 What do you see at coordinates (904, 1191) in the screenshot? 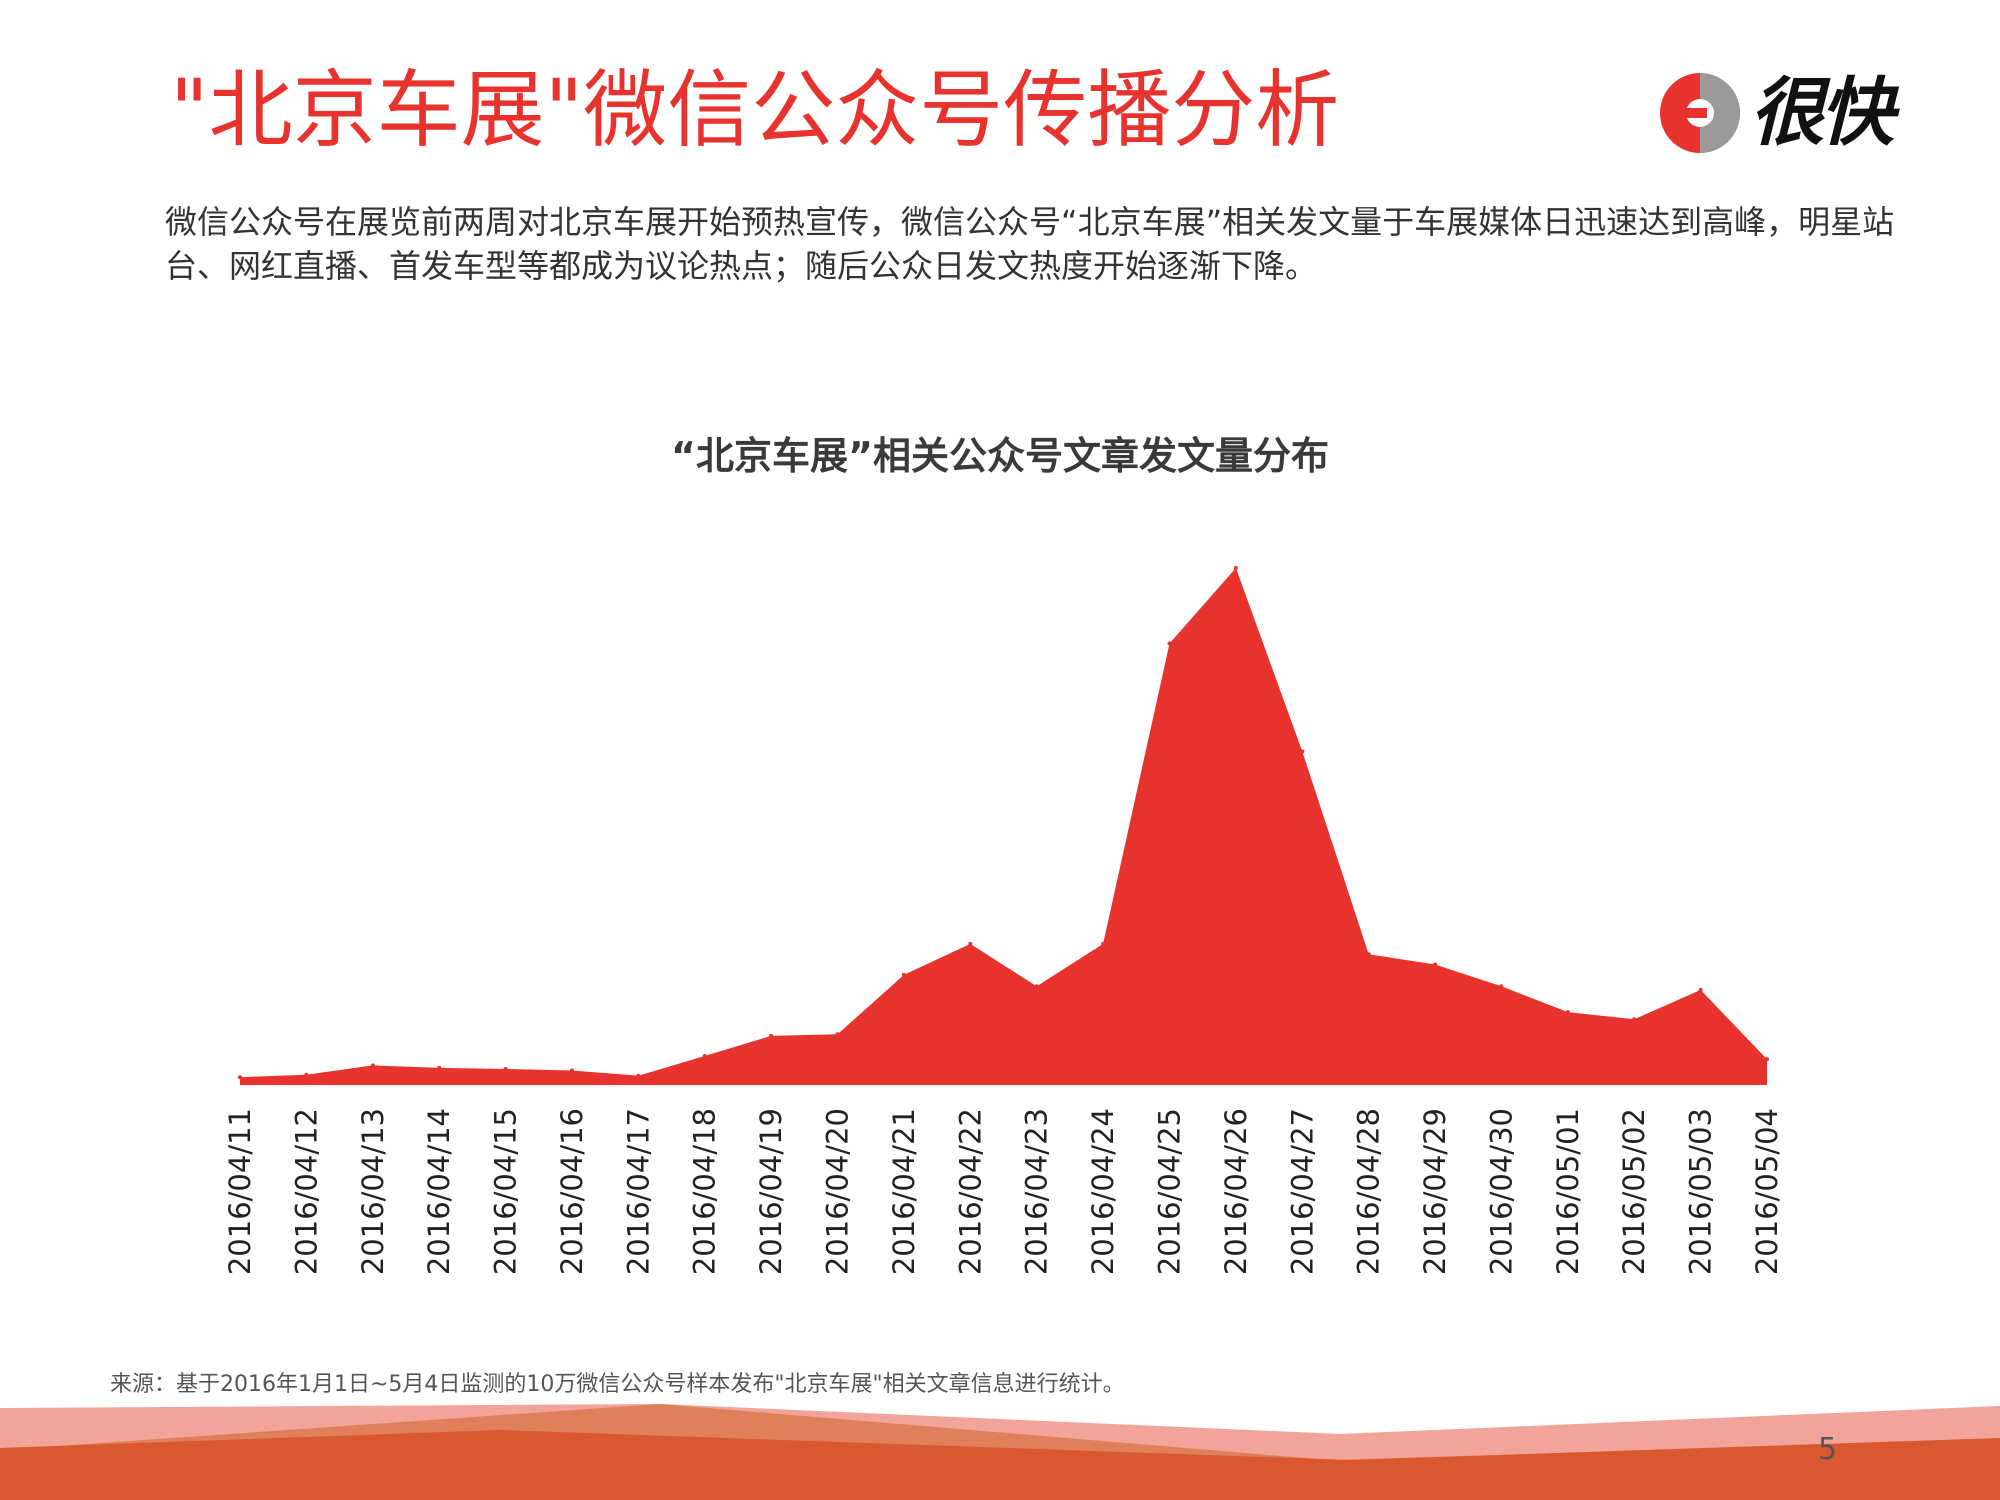
I see `x-tick-label: 2016/04/21` at bounding box center [904, 1191].